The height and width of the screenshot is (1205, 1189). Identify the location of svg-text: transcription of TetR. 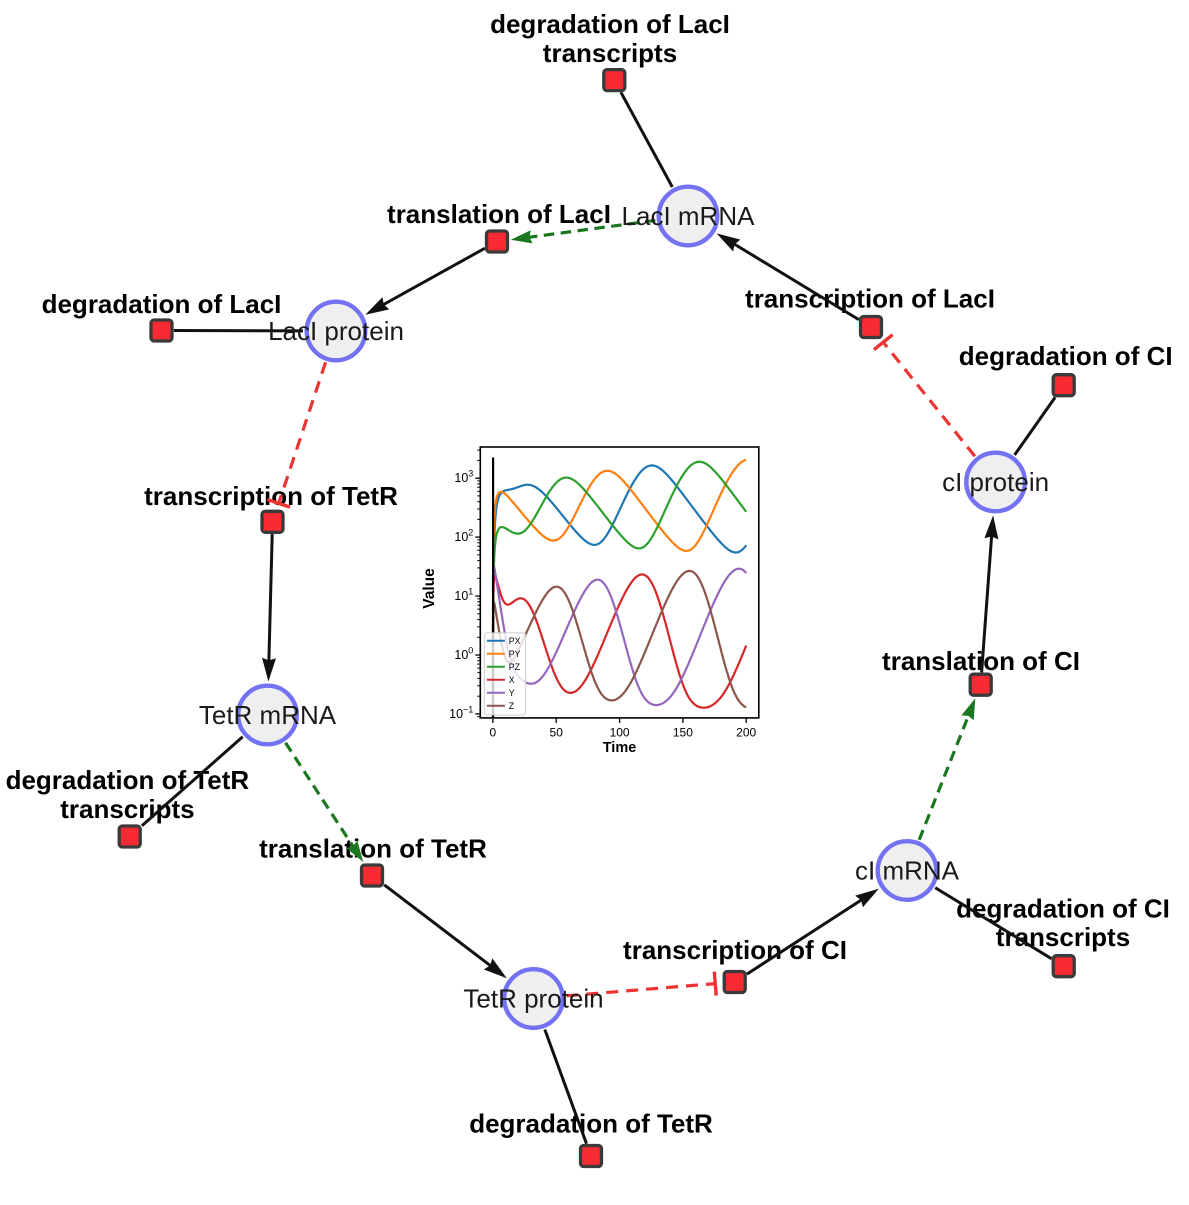
(271, 496).